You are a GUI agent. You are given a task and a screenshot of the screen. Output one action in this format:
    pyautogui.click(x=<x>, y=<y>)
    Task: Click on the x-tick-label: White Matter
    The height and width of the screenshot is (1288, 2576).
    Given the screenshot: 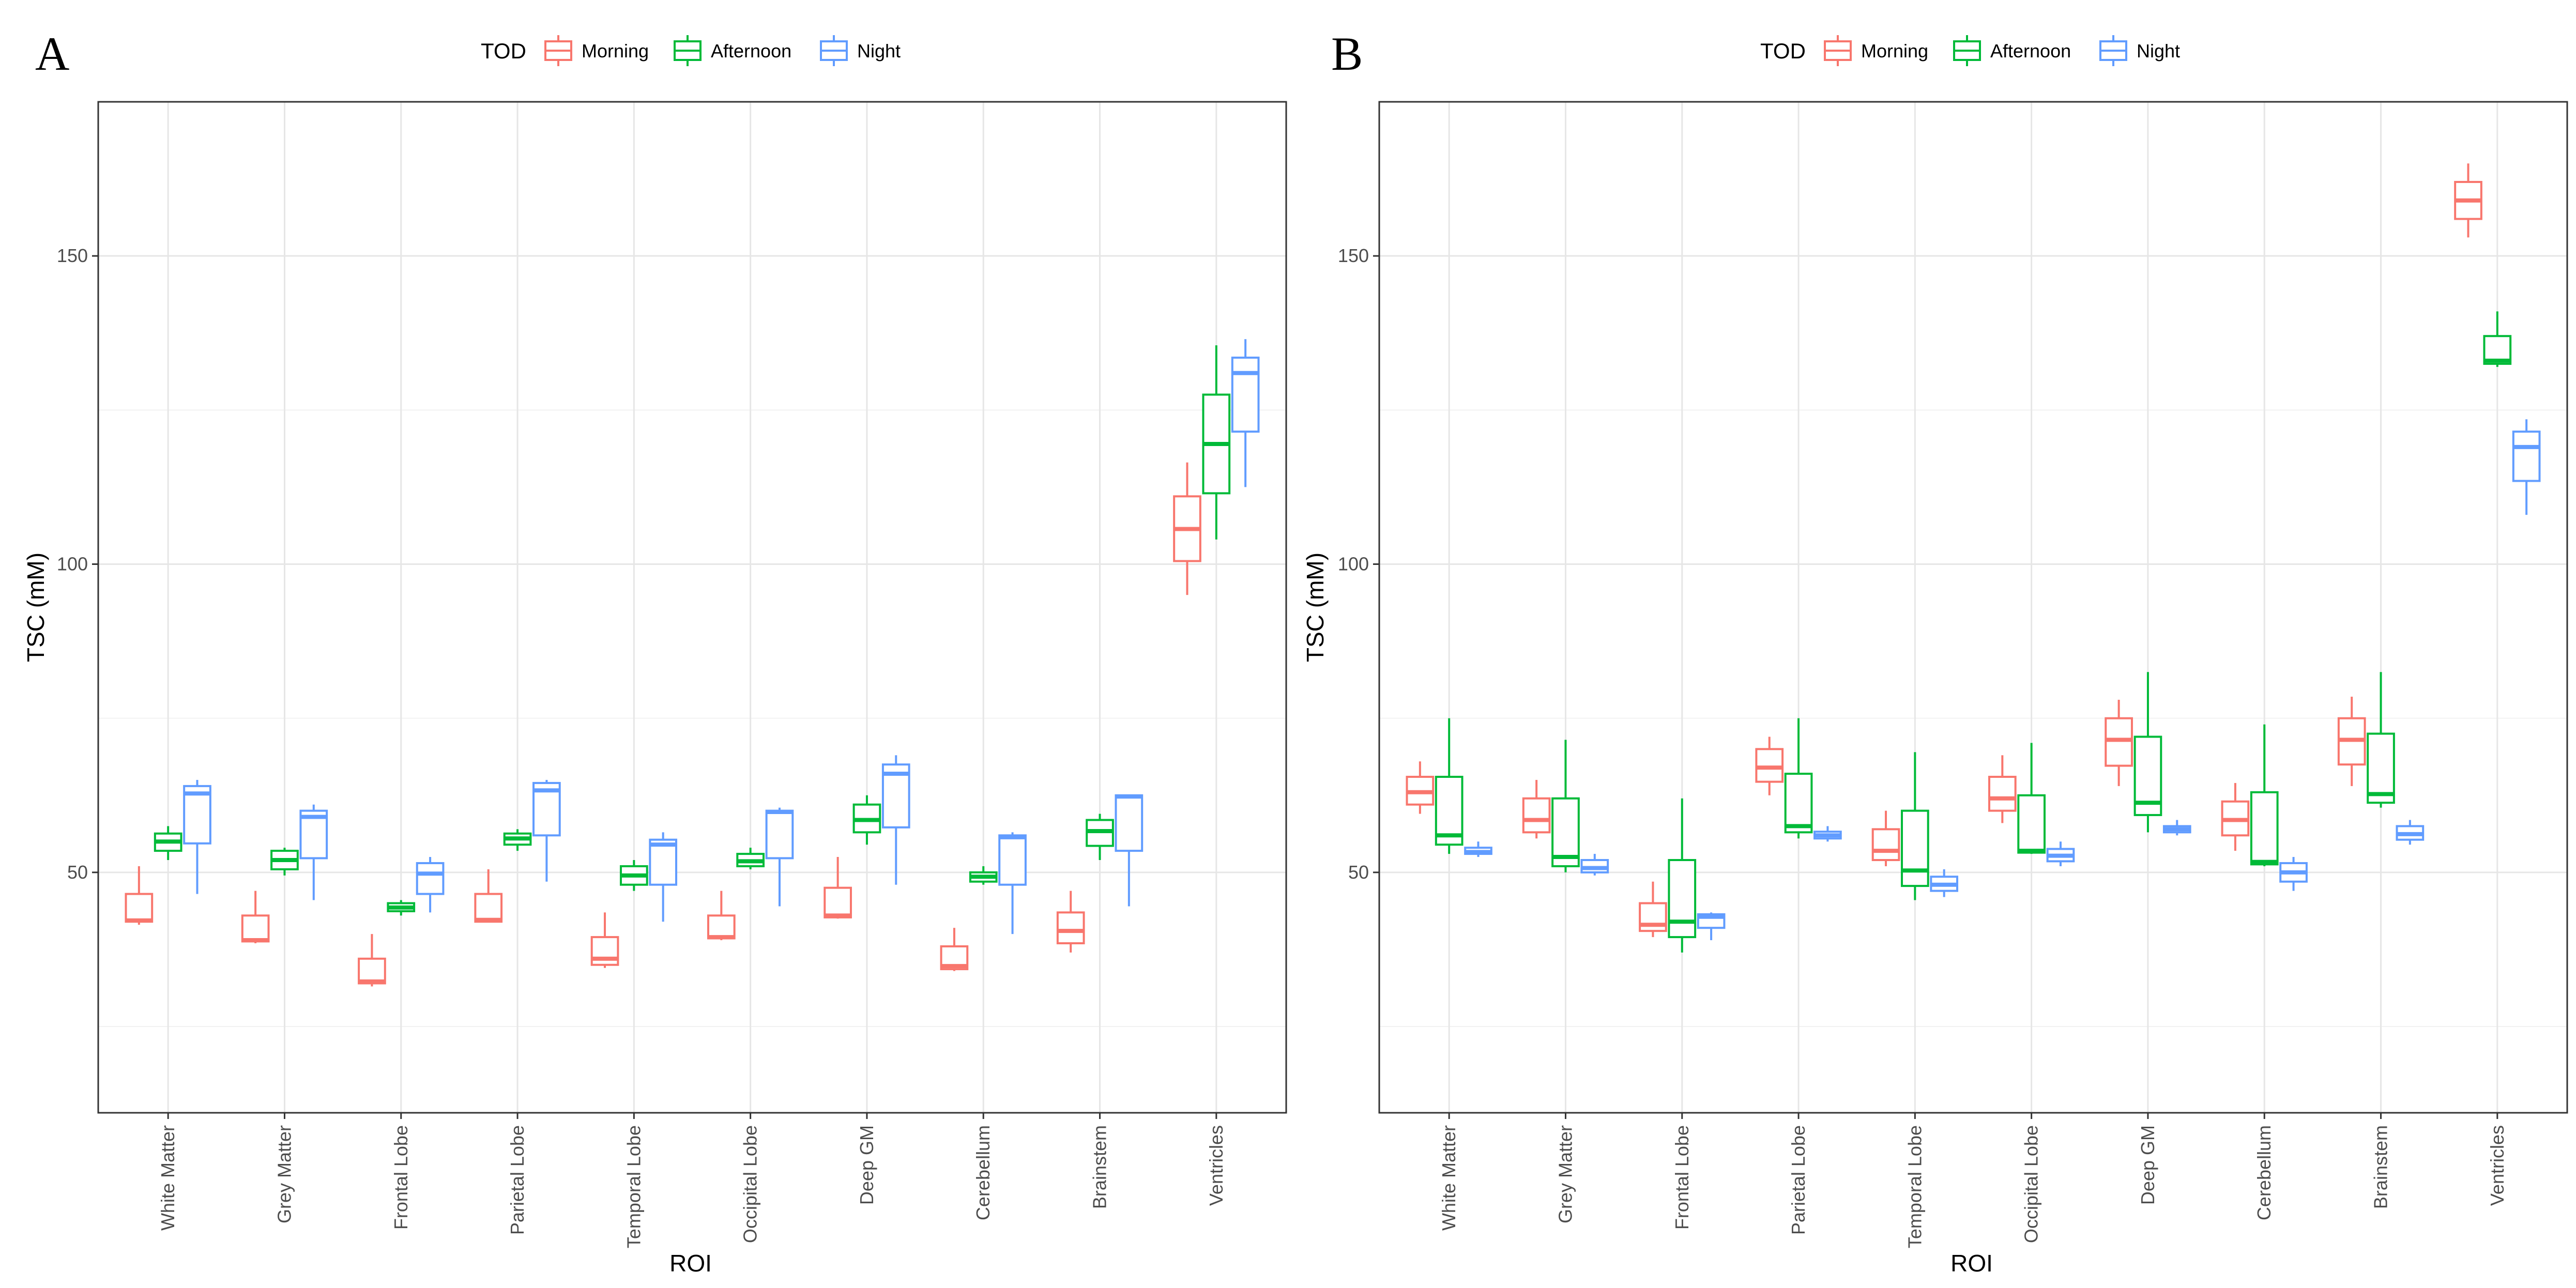 What is the action you would take?
    pyautogui.click(x=1448, y=1178)
    